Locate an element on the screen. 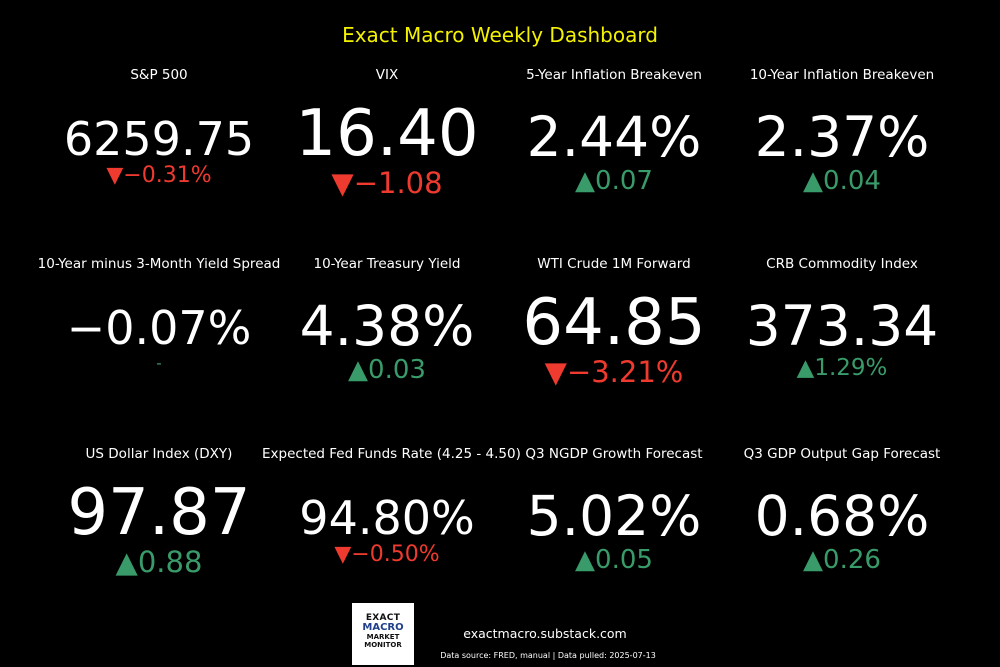 This screenshot has height=667, width=1000. tile-change: ▼−0.31% is located at coordinates (159, 176).